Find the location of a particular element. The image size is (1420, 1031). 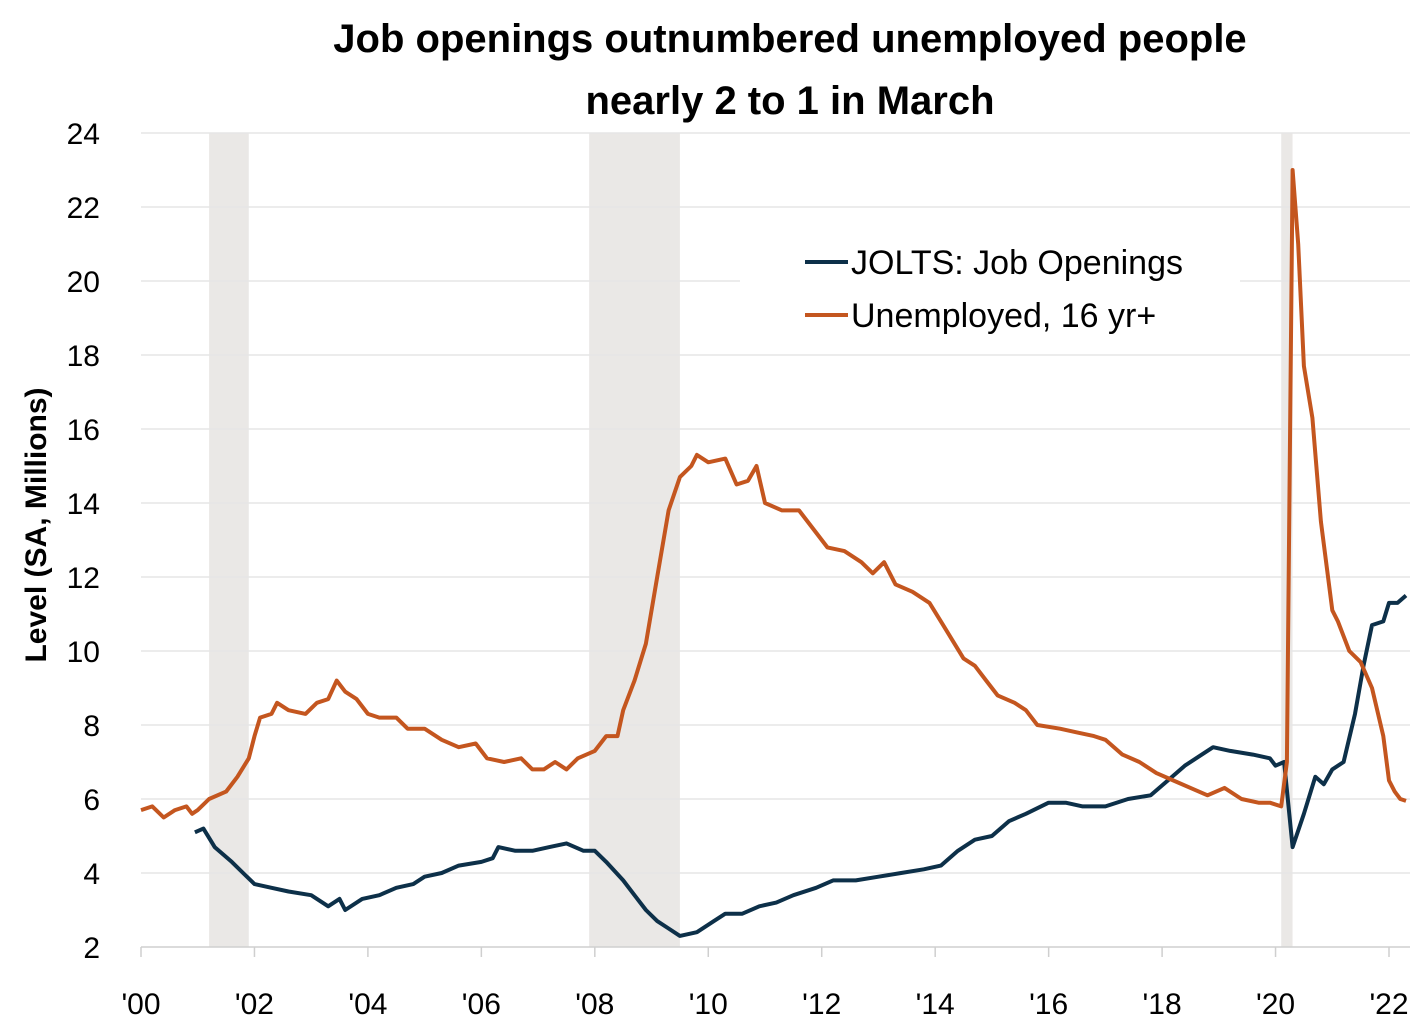

y-tick-label: 18 is located at coordinates (83, 356).